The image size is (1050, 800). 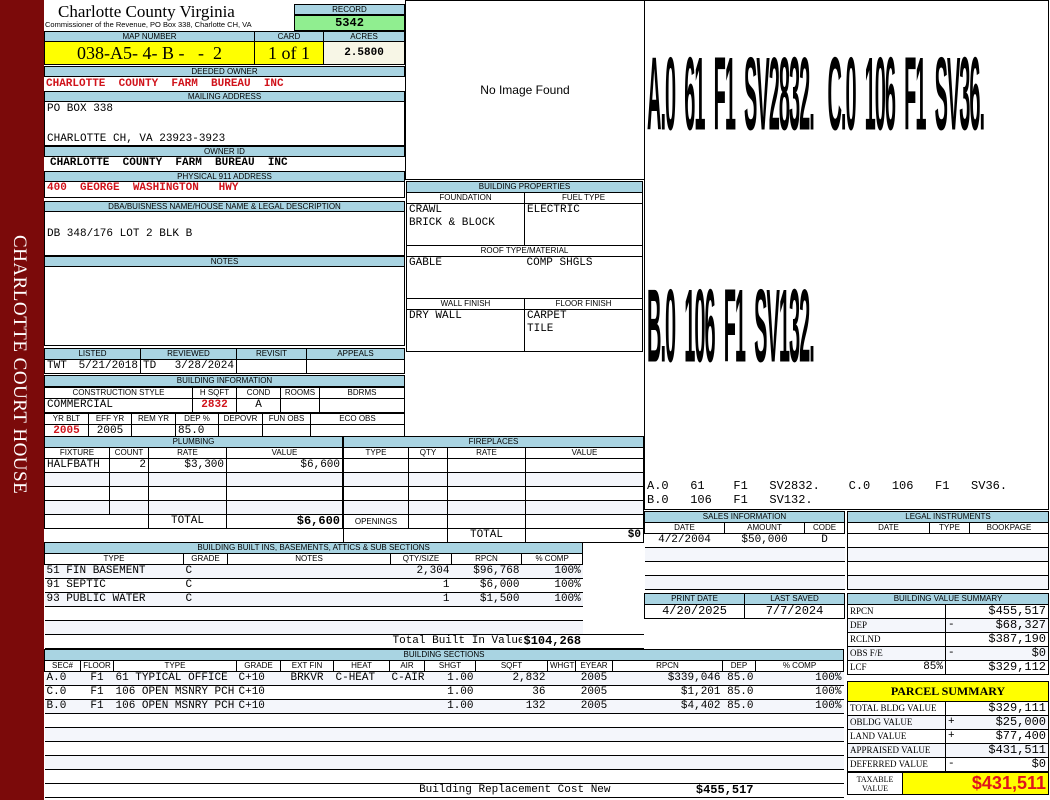 I want to click on table-cell: TOTAL BLDG VALUE, so click(x=896, y=708).